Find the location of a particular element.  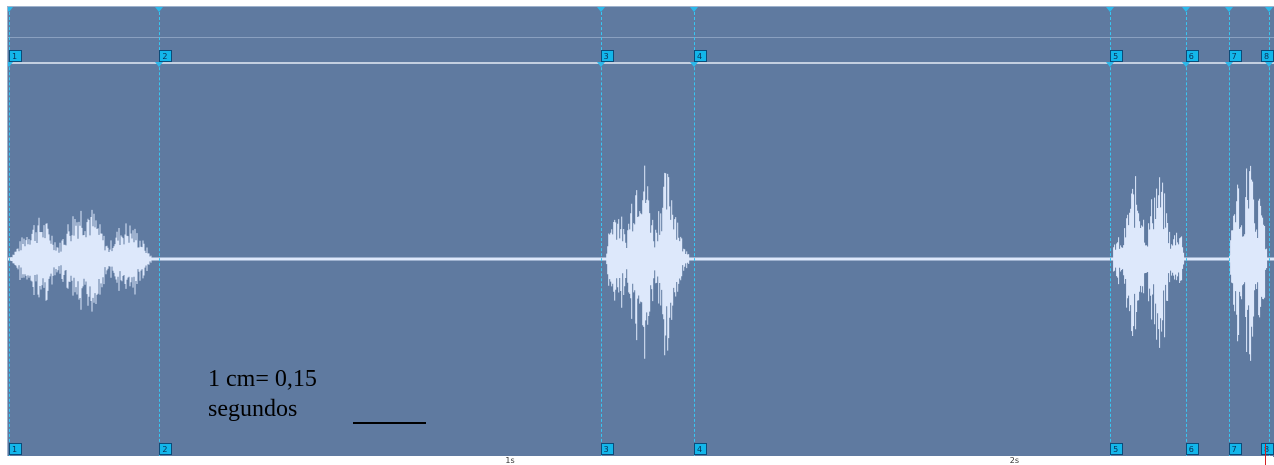

time-ruler: 1s 2s is located at coordinates (640, 460).